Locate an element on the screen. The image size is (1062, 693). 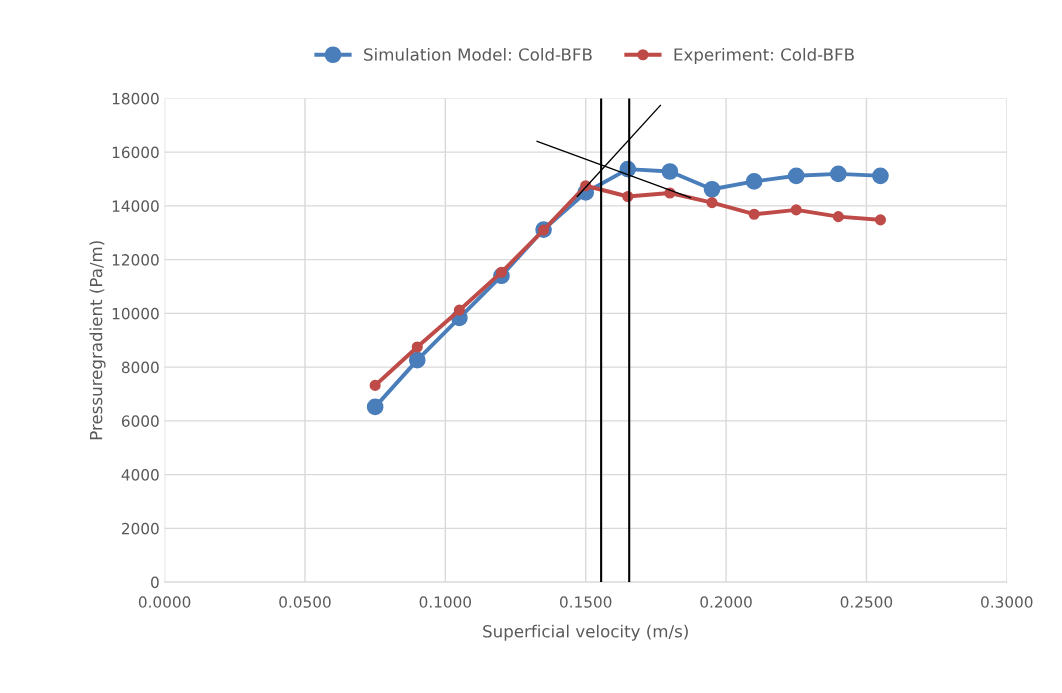
y-axis-title: Pressuregradient (Pa/m) is located at coordinates (97, 340).